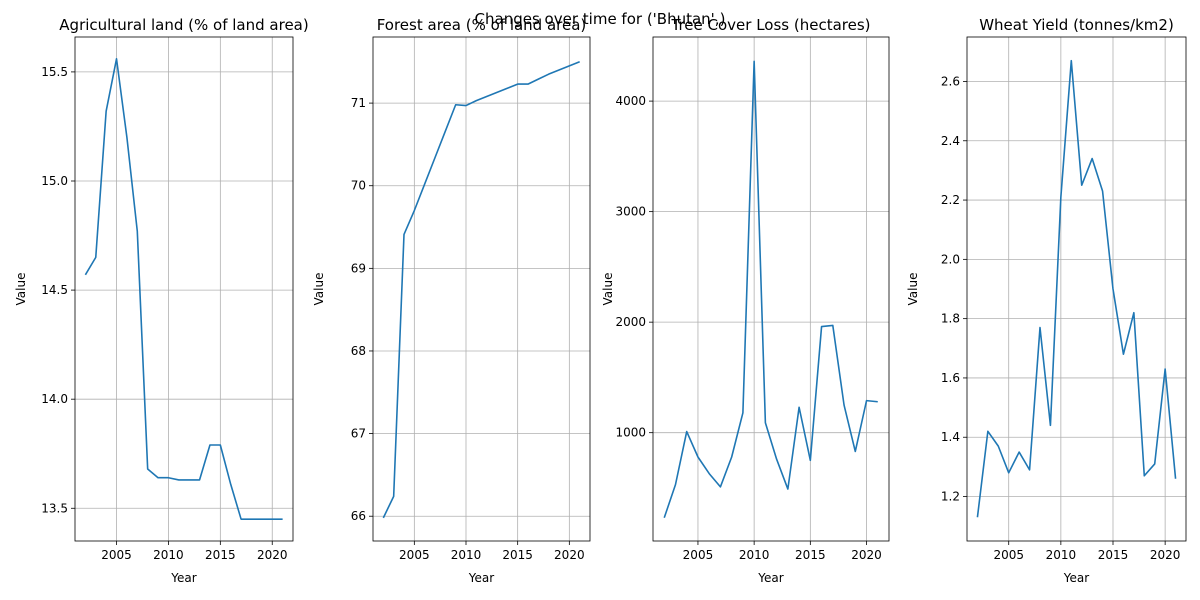  I want to click on figure-title: Changes over time for ('Bhutan',), so click(600, 19).